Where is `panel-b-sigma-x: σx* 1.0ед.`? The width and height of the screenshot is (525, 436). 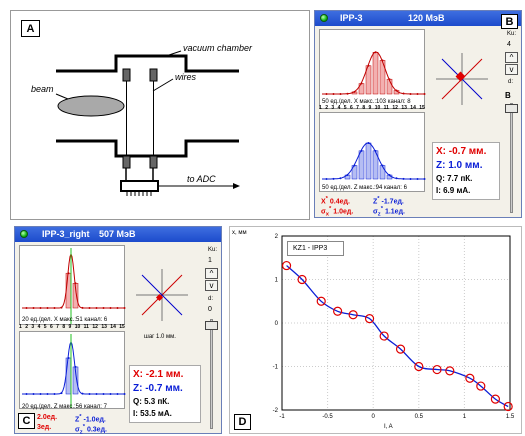 panel-b-sigma-x: σx* 1.0ед. is located at coordinates (337, 212).